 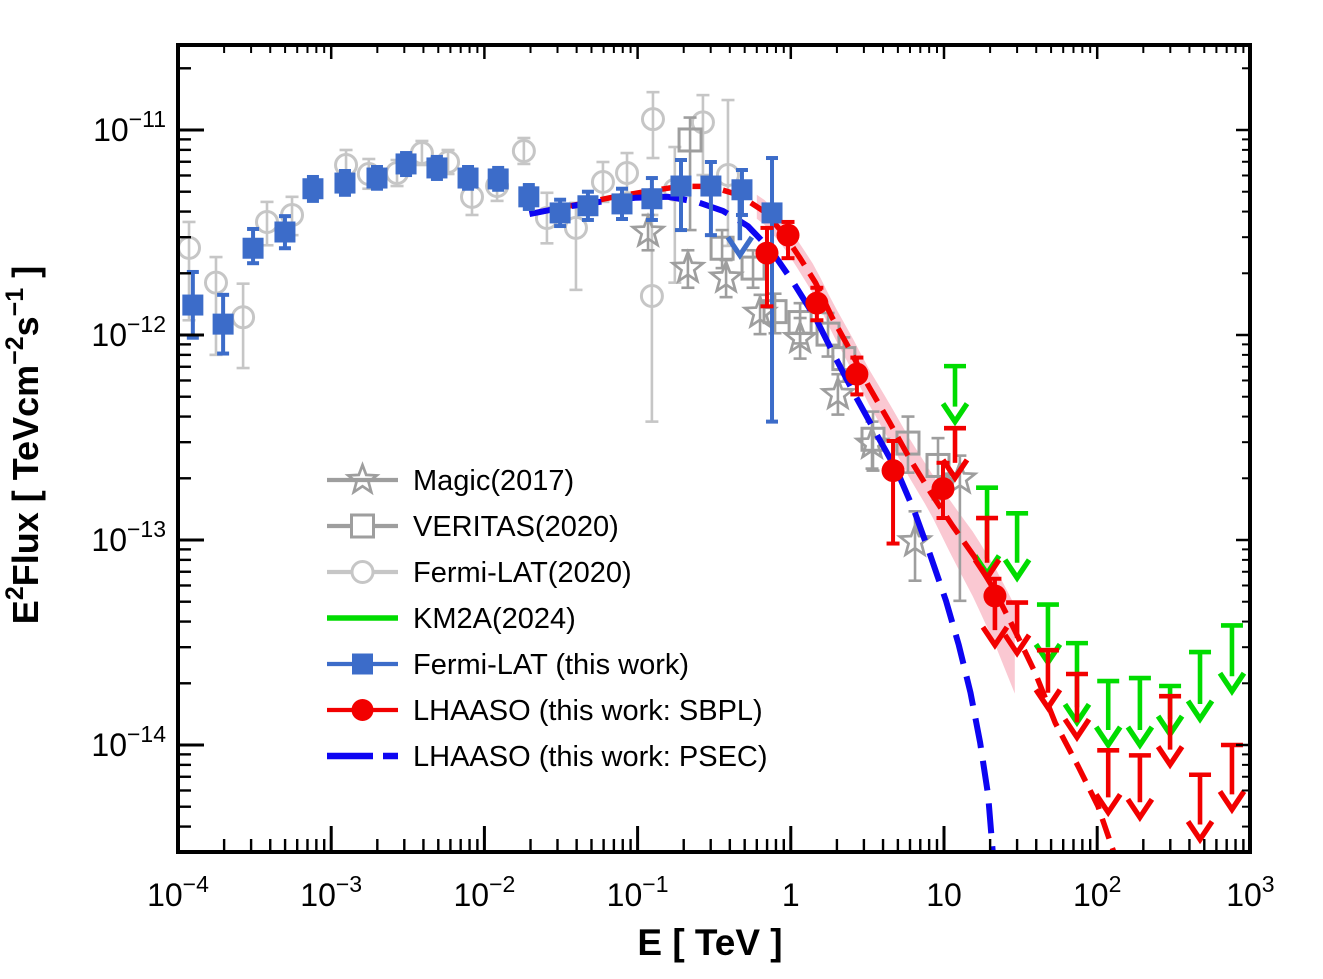 I want to click on x-tick-label: 10⁻², so click(x=484, y=892).